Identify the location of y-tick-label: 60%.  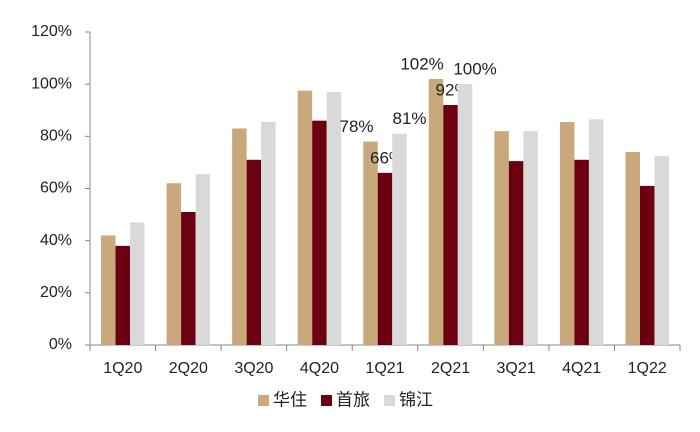
(56, 188).